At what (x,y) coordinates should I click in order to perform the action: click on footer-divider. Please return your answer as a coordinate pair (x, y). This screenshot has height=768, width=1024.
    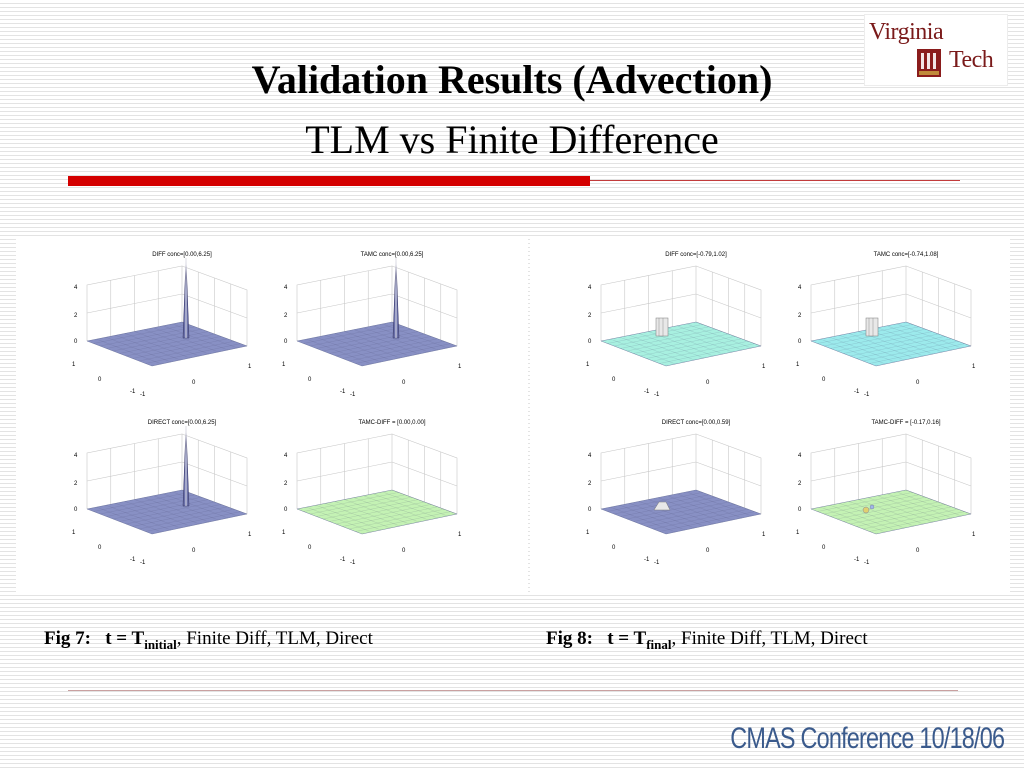
    Looking at the image, I should click on (513, 690).